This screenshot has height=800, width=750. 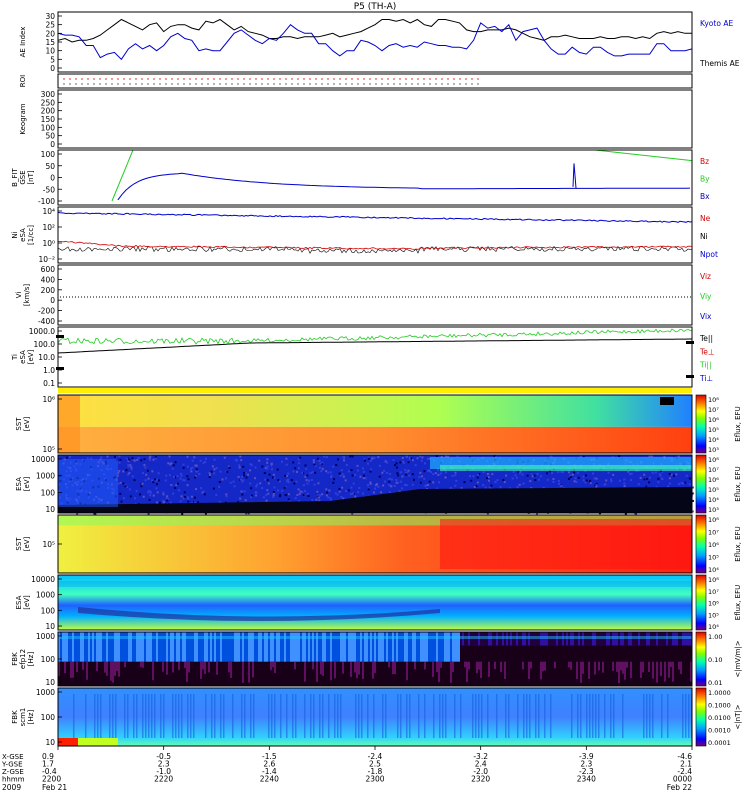 I want to click on keogram-tick-label: 50, so click(x=50, y=136).